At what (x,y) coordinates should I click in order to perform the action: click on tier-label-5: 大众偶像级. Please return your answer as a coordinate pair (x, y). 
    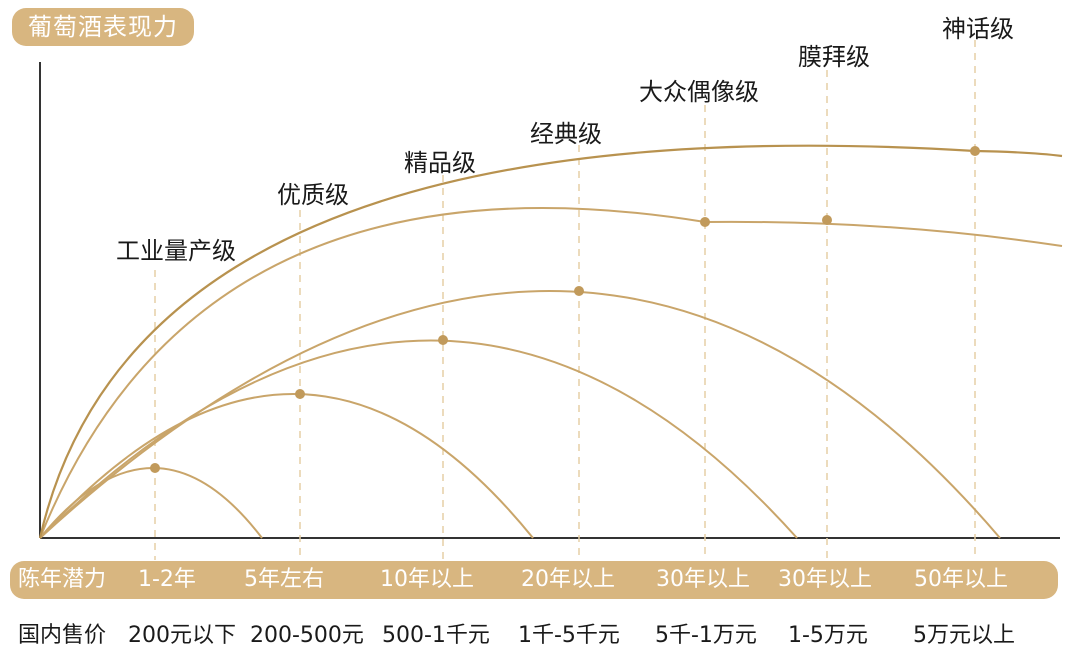
    Looking at the image, I should click on (699, 92).